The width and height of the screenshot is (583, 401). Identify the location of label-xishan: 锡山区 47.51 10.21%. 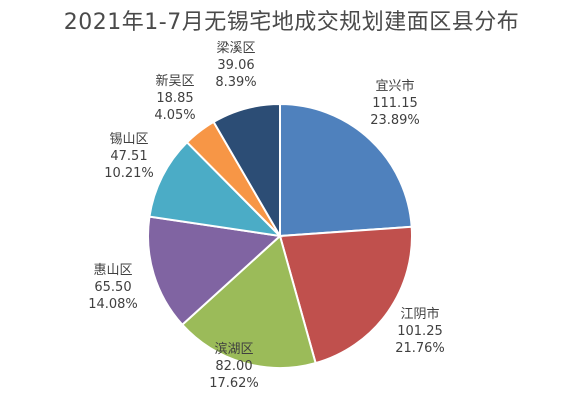
(129, 156).